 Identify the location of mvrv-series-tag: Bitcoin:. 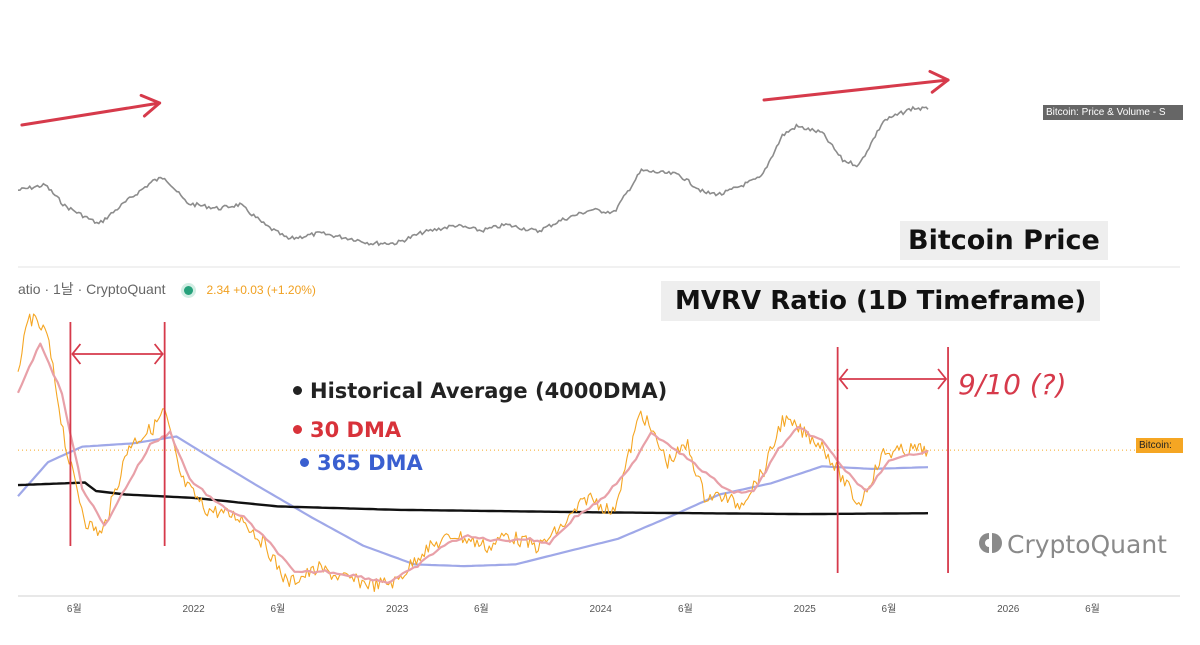
(1159, 445).